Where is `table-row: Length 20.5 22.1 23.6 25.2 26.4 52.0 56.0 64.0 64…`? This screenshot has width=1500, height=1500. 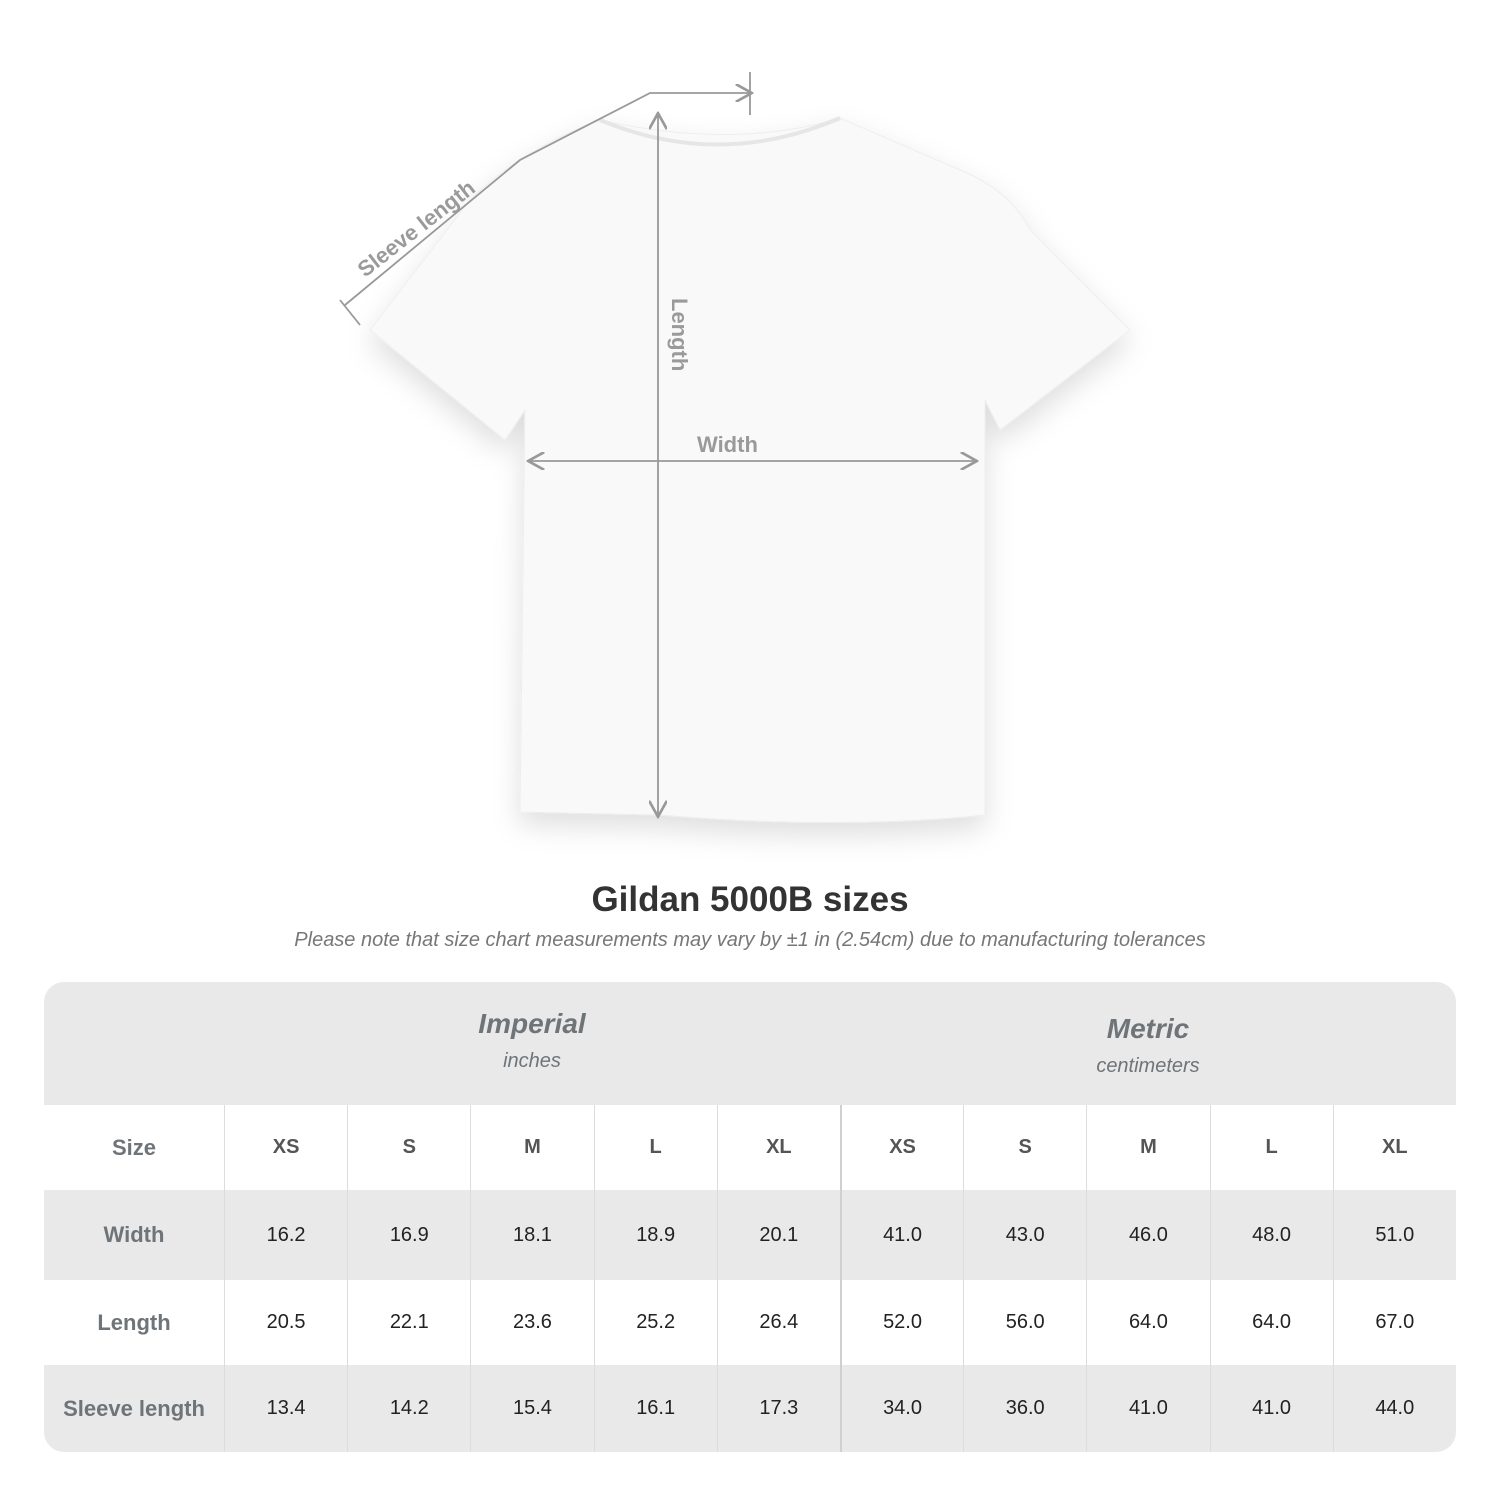
table-row: Length 20.5 22.1 23.6 25.2 26.4 52.0 56.0 64.0 64… is located at coordinates (750, 1322).